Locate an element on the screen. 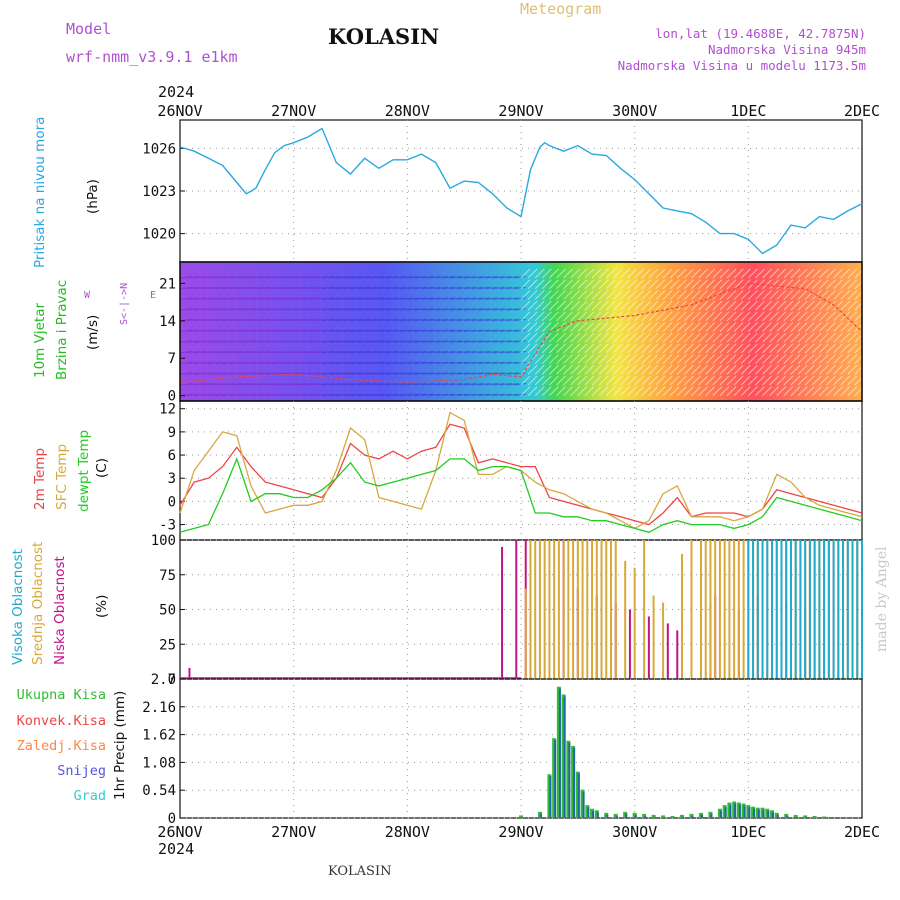 The image size is (900, 900). wind-label-1: 10m Vjetar is located at coordinates (40, 340).